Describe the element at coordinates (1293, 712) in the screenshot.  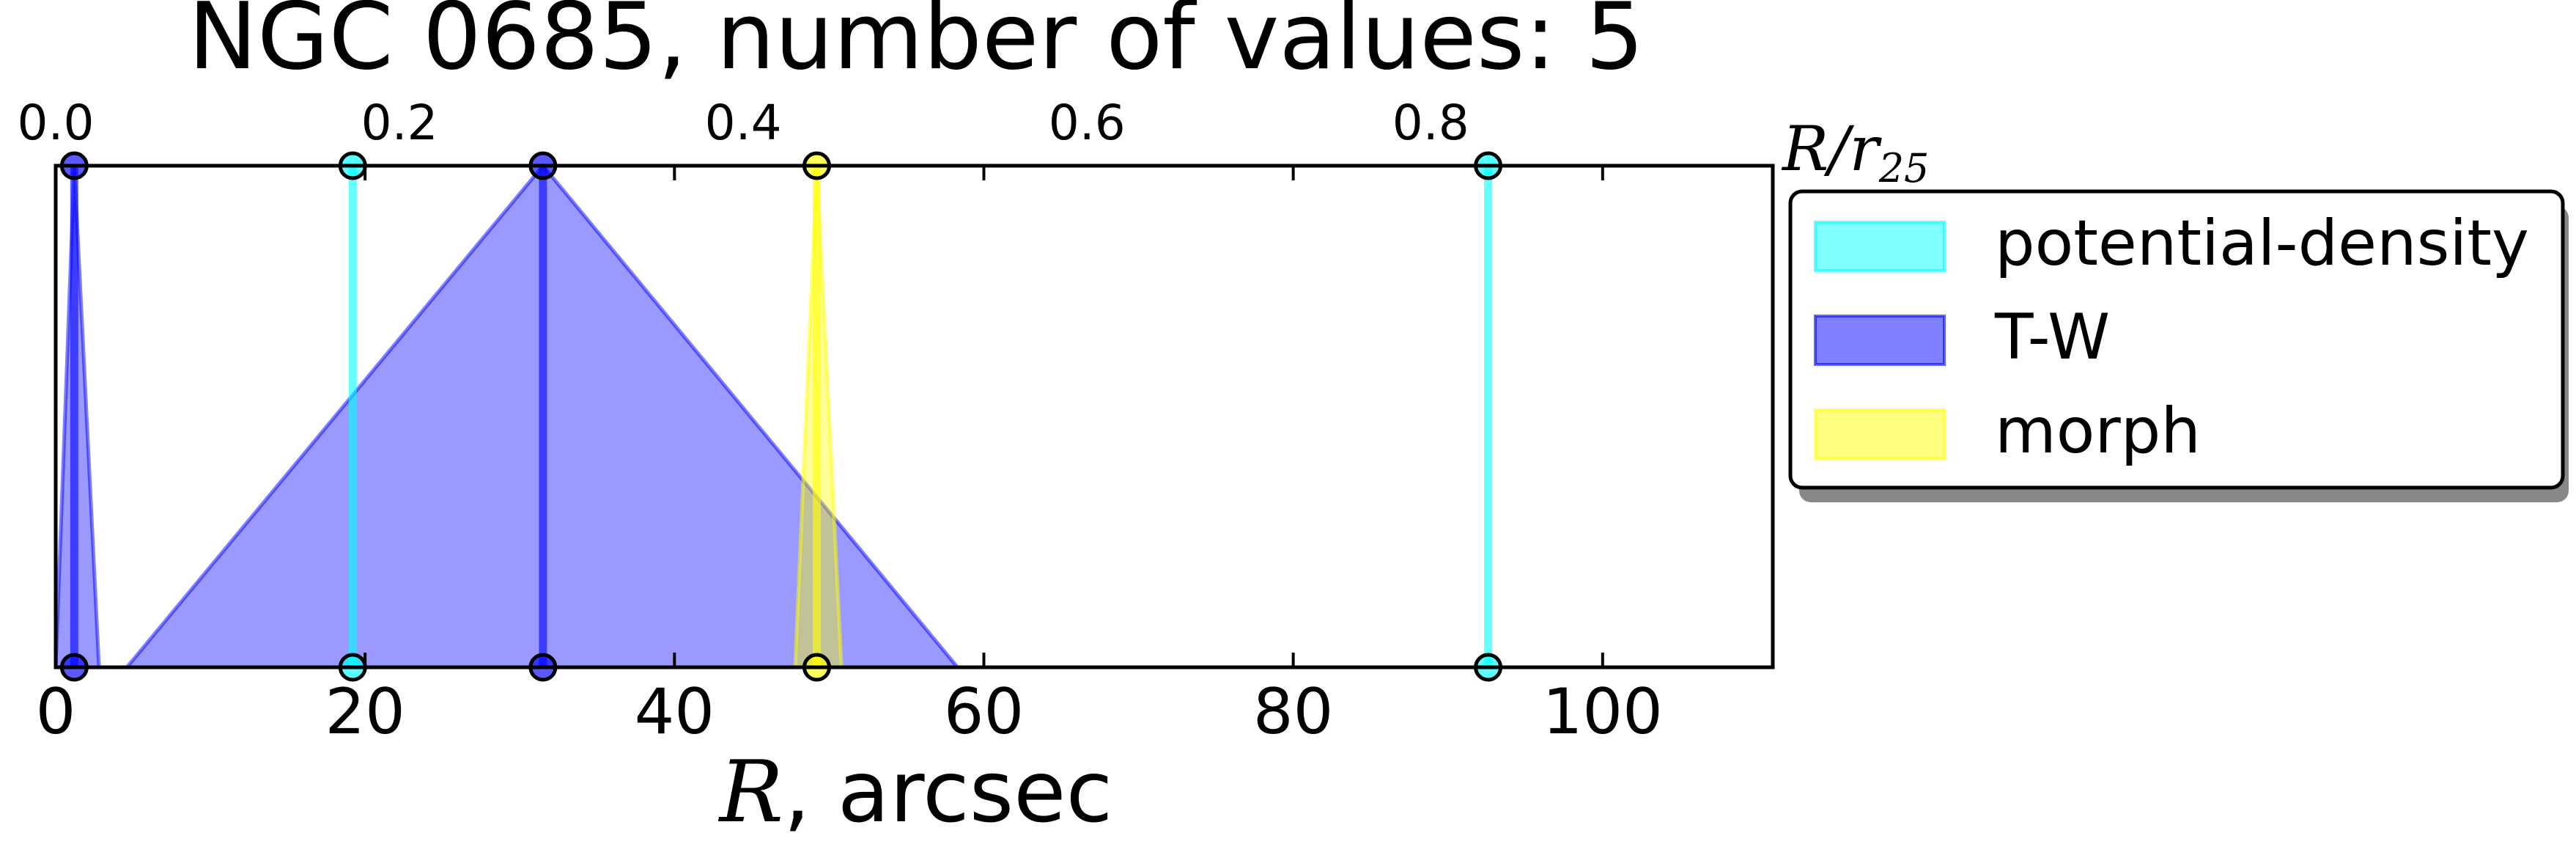
I see `x-tick-label-4: 80` at that location.